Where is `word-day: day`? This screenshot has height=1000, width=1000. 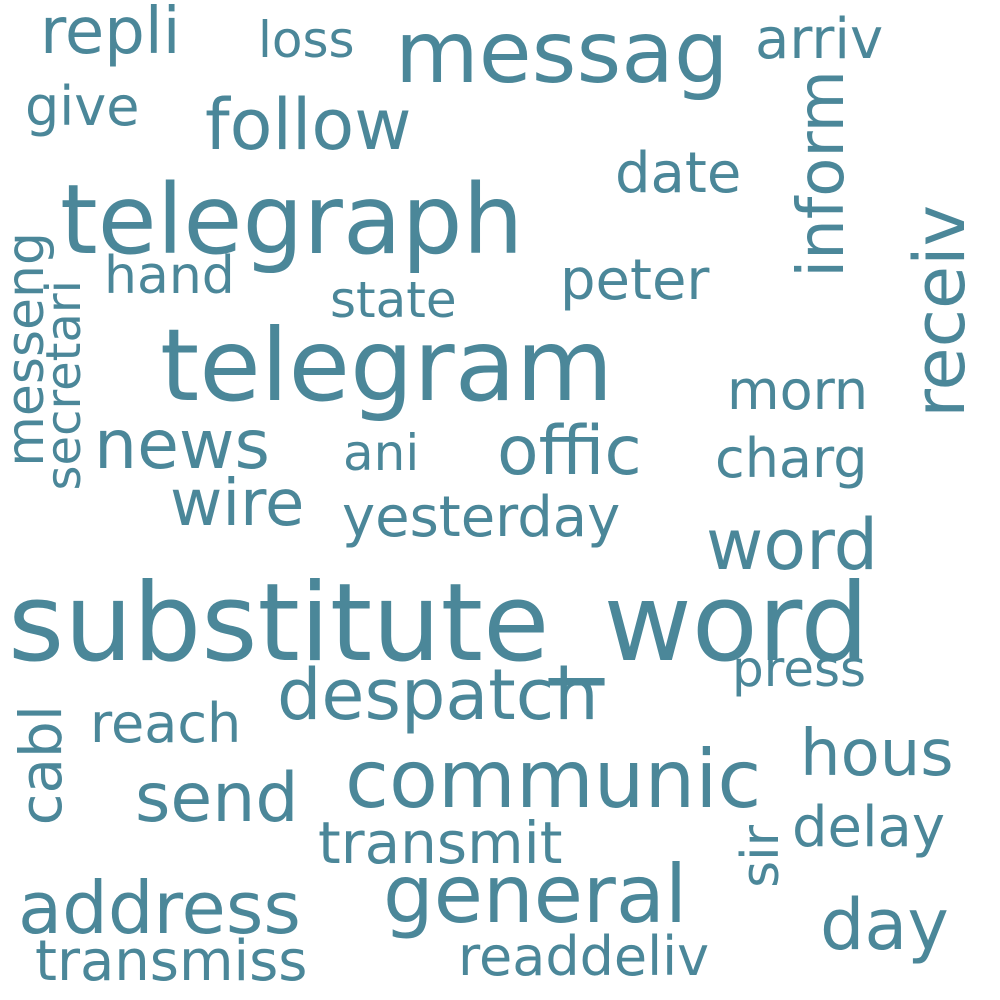 word-day: day is located at coordinates (884, 925).